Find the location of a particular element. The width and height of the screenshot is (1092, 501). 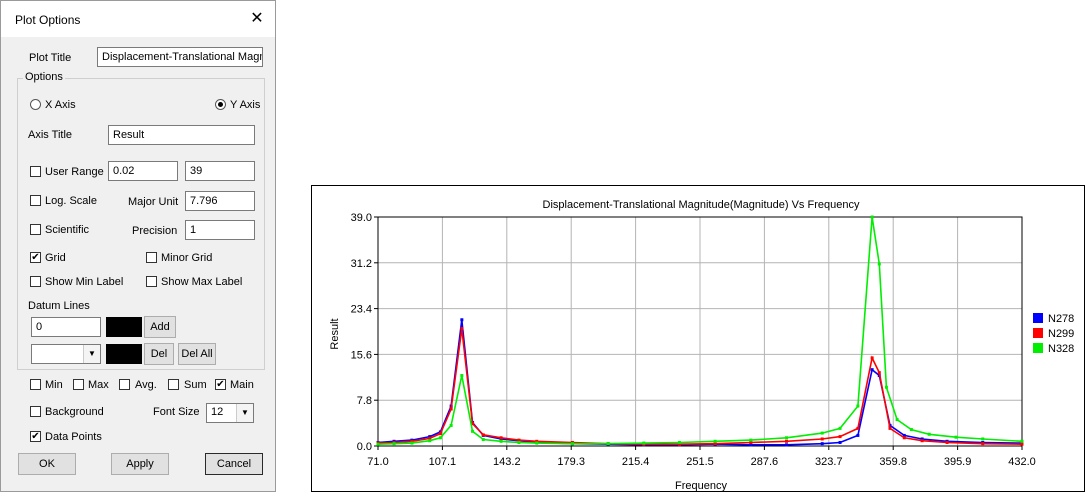

x-tick-label: 251.5 is located at coordinates (700, 462).